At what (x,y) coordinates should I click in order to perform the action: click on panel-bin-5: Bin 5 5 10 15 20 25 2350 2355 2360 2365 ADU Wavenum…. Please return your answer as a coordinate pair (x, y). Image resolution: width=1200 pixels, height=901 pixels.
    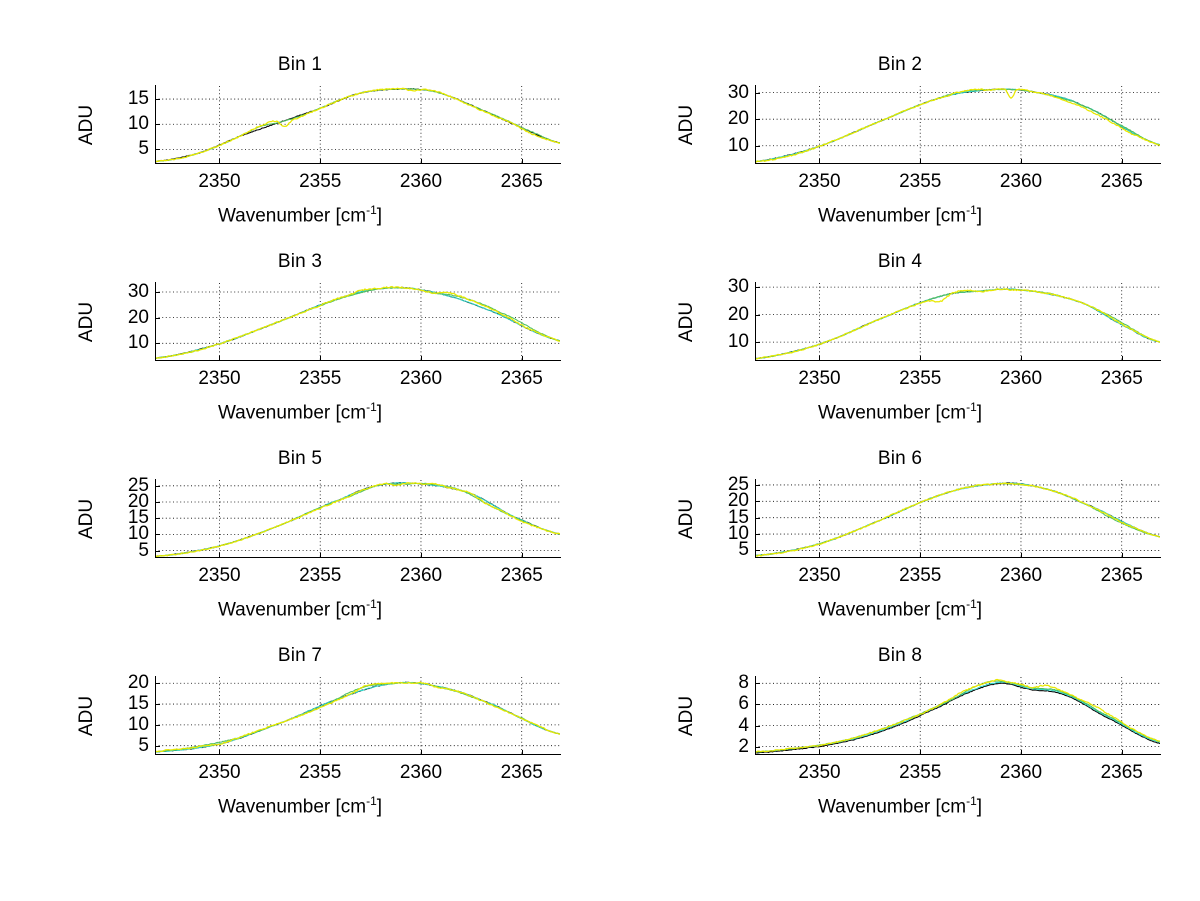
    Looking at the image, I should click on (300, 540).